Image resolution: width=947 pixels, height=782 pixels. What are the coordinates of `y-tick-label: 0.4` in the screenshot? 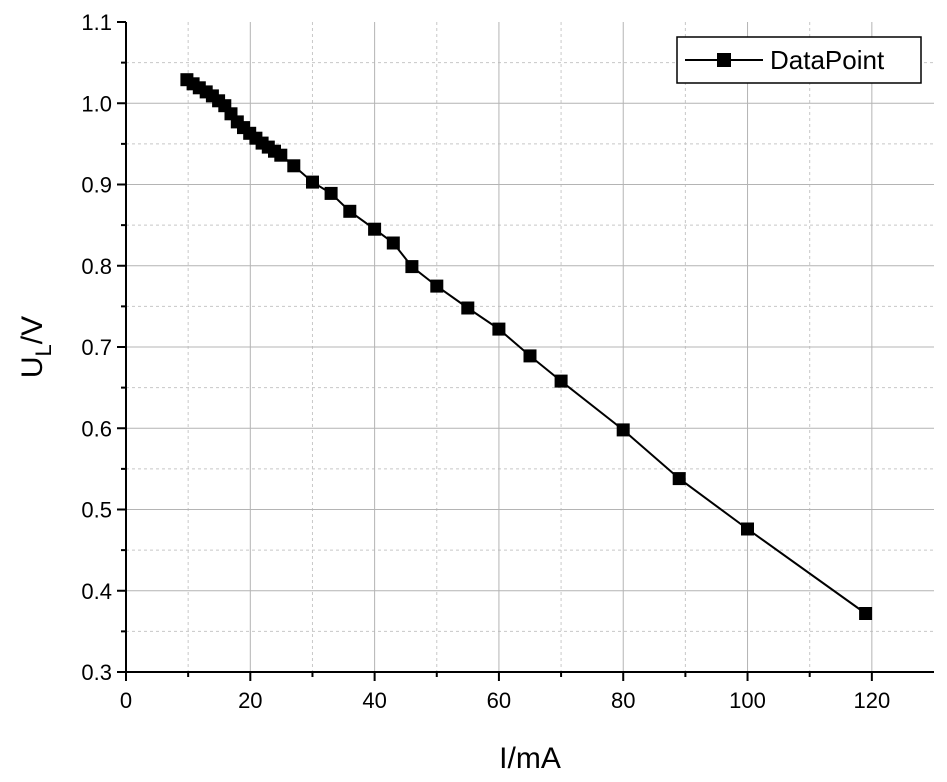 It's located at (96, 591).